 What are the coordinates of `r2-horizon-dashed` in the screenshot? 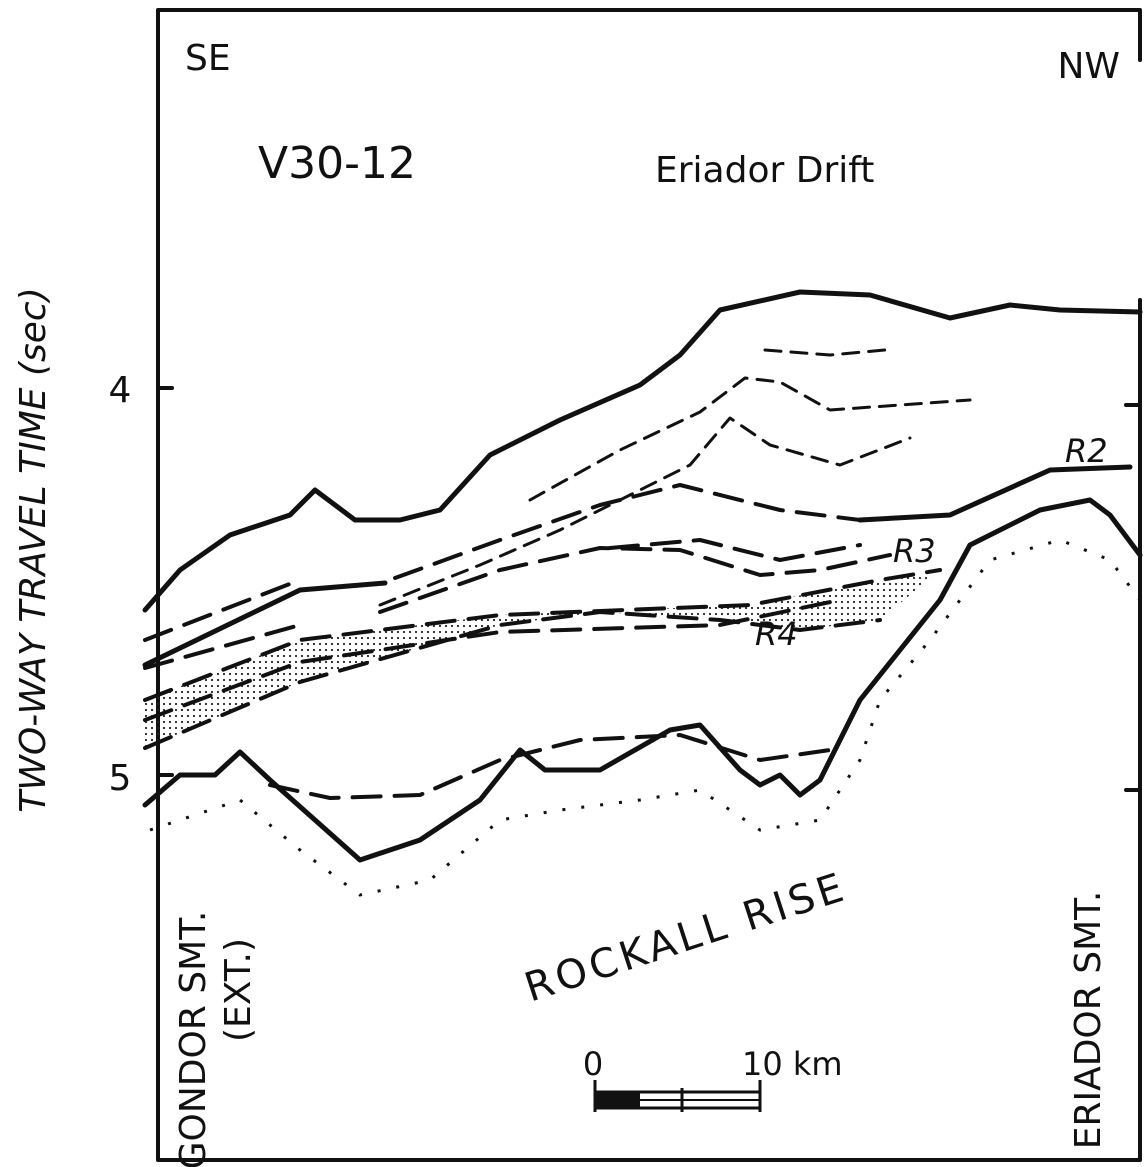 It's located at (627, 531).